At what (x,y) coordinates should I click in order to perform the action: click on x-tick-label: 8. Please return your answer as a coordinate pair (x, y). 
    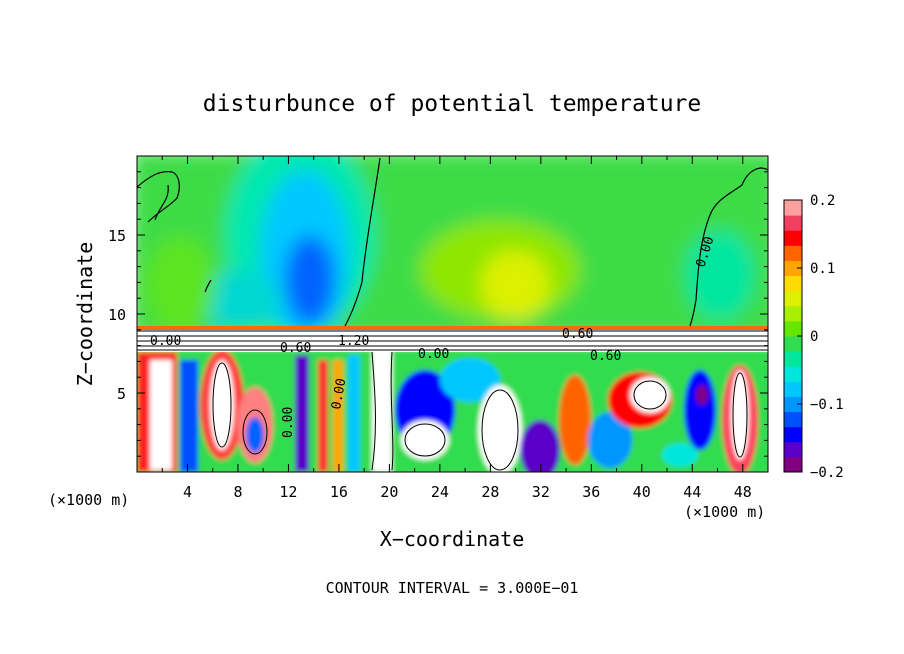
    Looking at the image, I should click on (237, 492).